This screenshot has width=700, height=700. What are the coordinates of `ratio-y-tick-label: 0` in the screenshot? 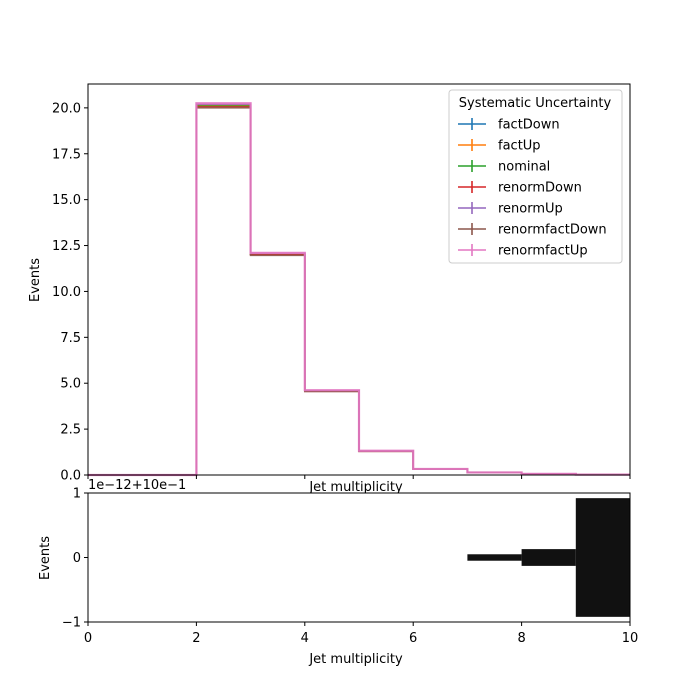 It's located at (77, 558).